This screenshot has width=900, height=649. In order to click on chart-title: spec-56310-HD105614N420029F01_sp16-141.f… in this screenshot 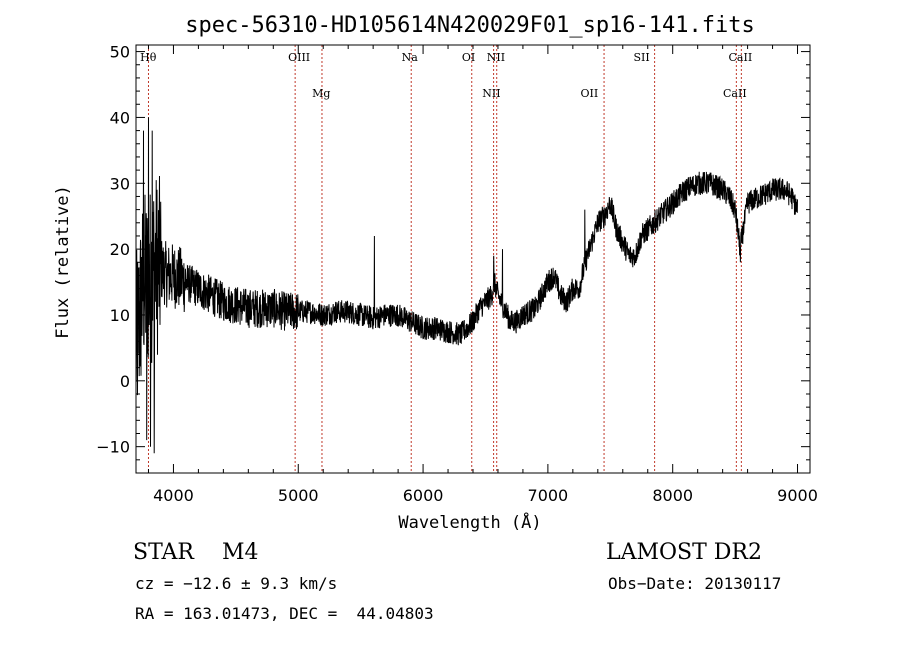, I will do `click(470, 25)`.